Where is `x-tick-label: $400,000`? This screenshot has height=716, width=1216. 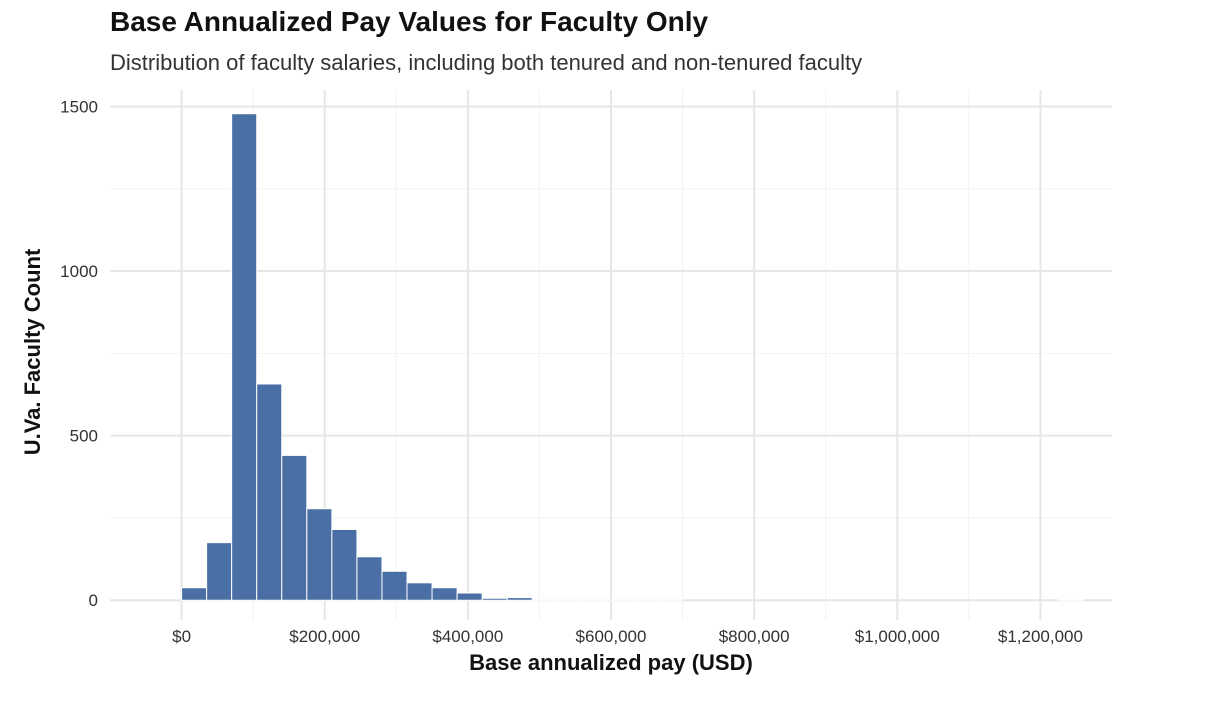
x-tick-label: $400,000 is located at coordinates (467, 636).